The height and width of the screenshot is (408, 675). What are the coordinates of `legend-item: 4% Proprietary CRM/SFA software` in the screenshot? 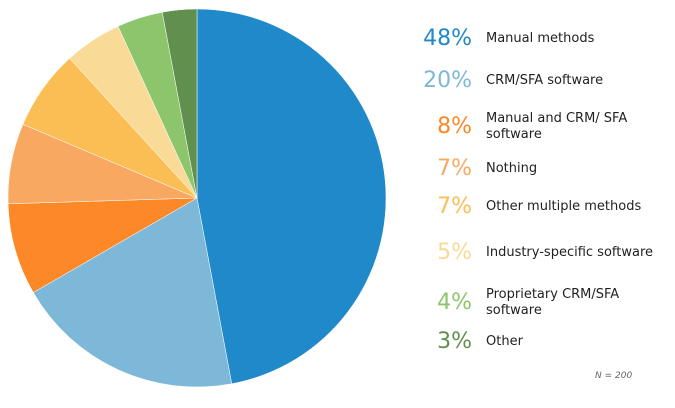 It's located at (544, 303).